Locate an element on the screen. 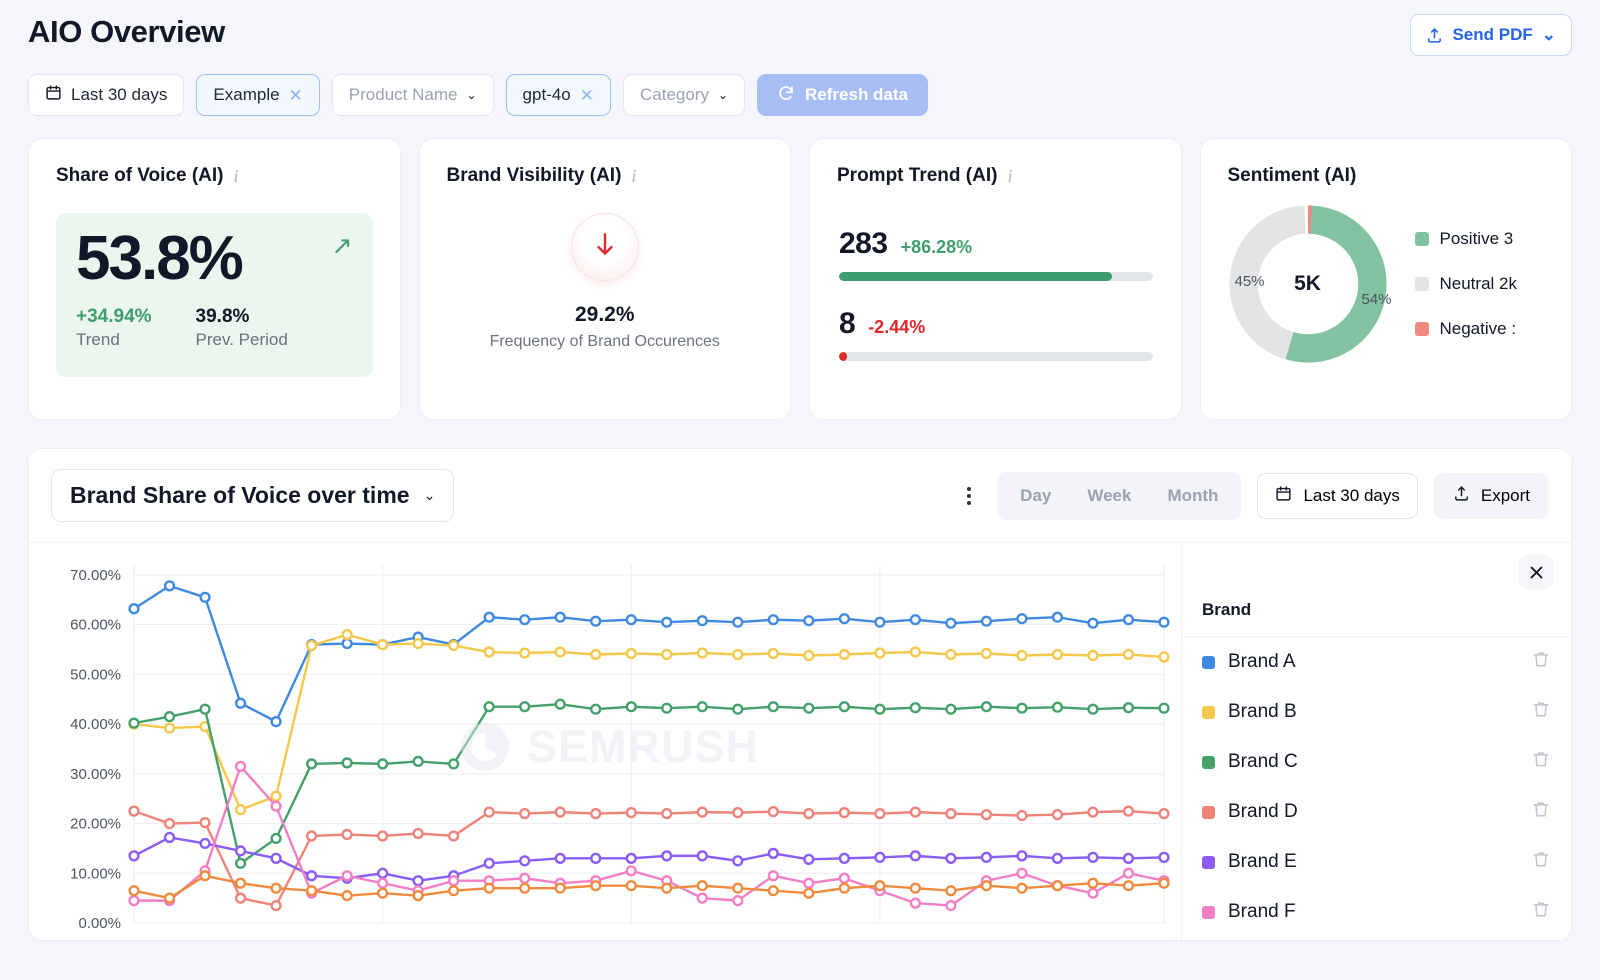 The image size is (1600, 980). close-legend-button is located at coordinates (1536, 572).